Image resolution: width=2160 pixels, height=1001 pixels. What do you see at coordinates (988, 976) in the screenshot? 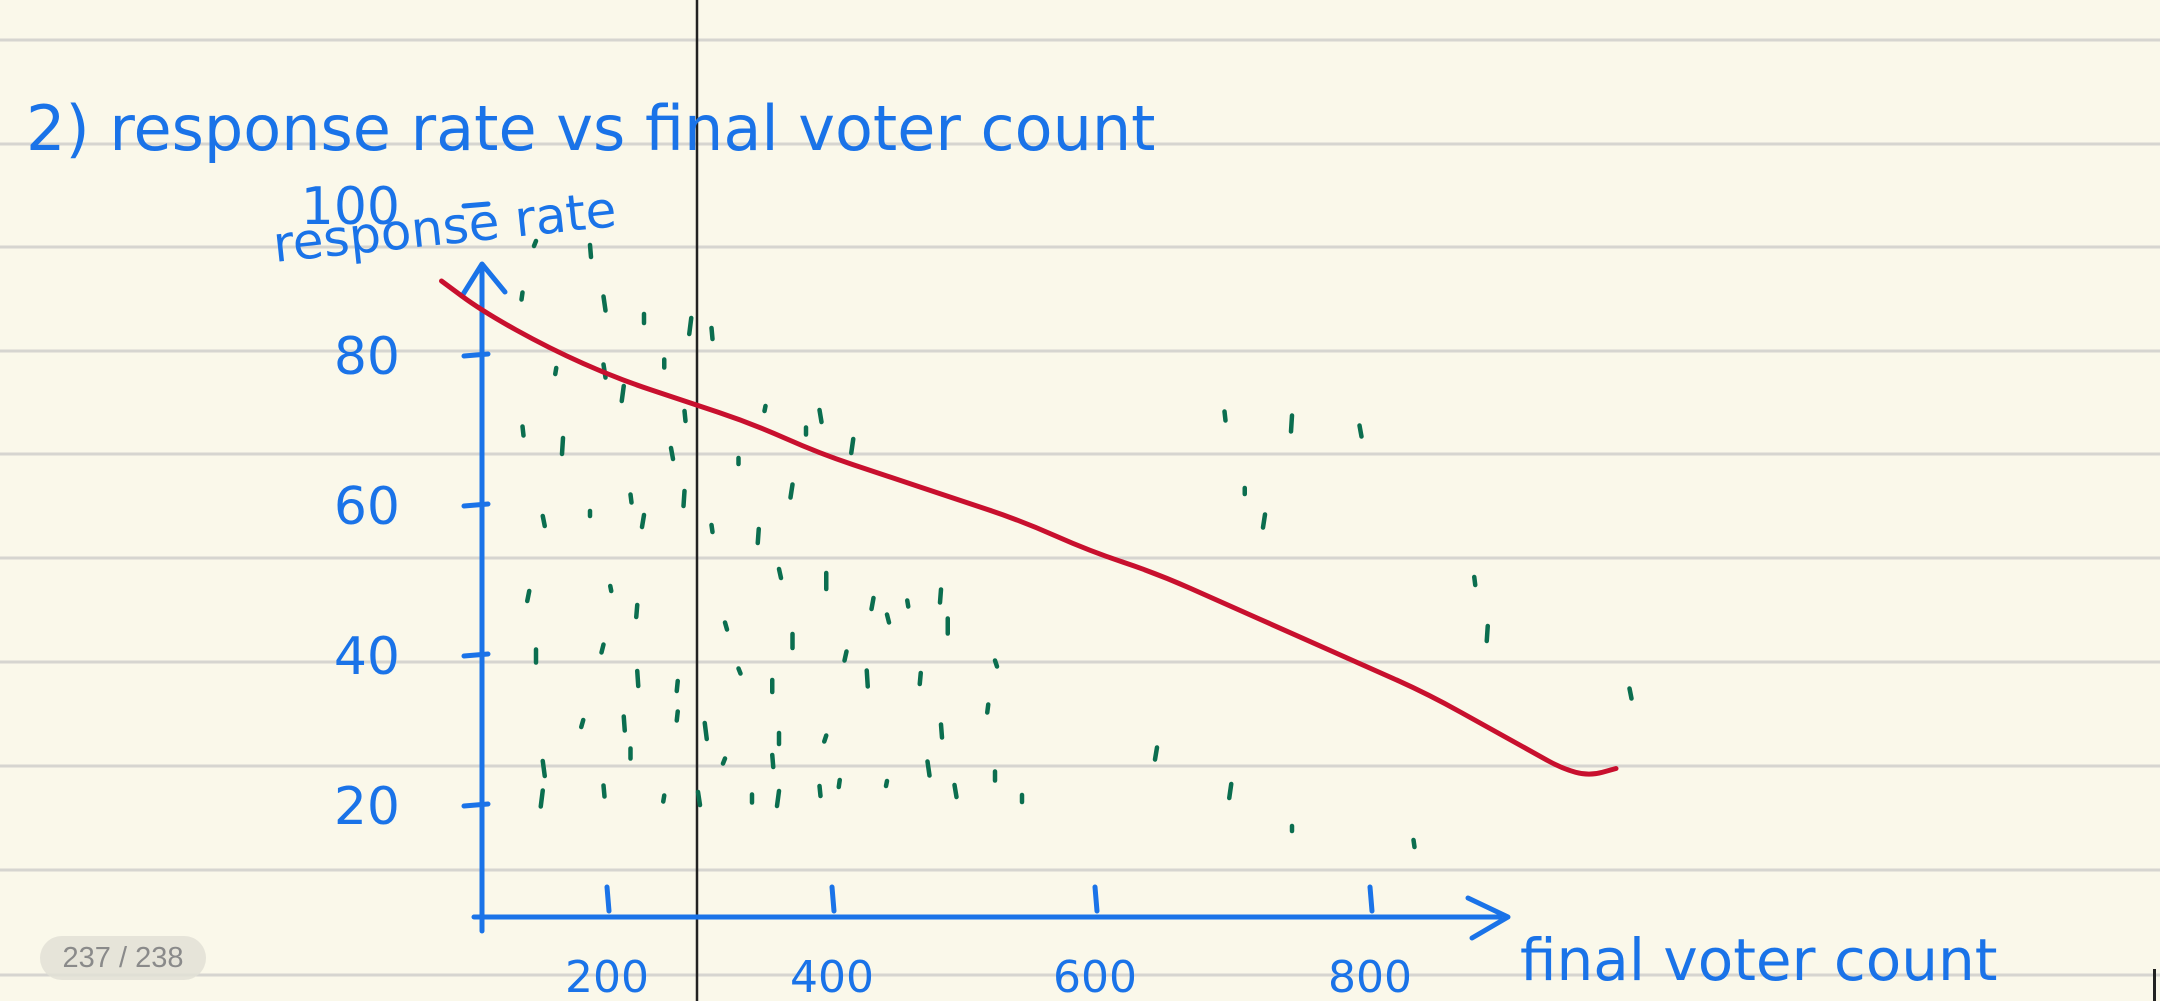
I see `x-tick-labels: 200 400 600 800` at bounding box center [988, 976].